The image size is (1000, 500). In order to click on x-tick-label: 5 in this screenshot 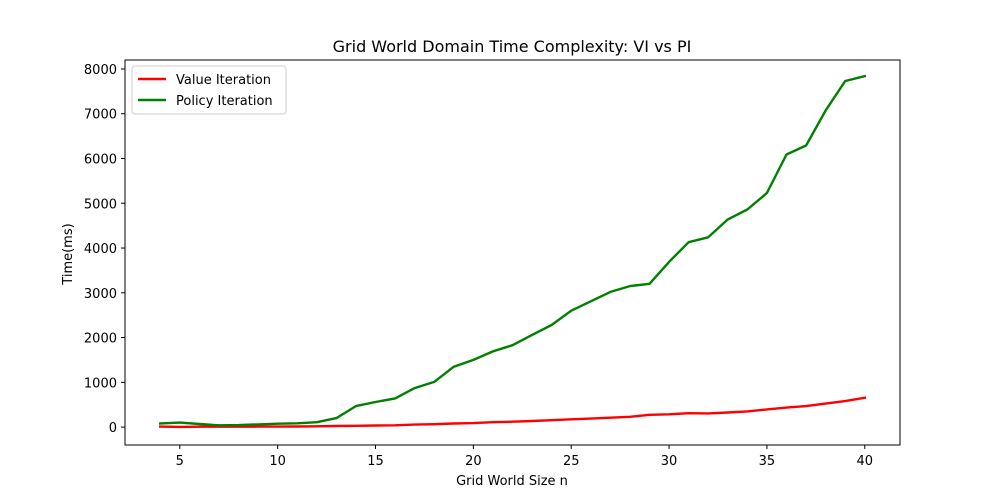, I will do `click(180, 461)`.